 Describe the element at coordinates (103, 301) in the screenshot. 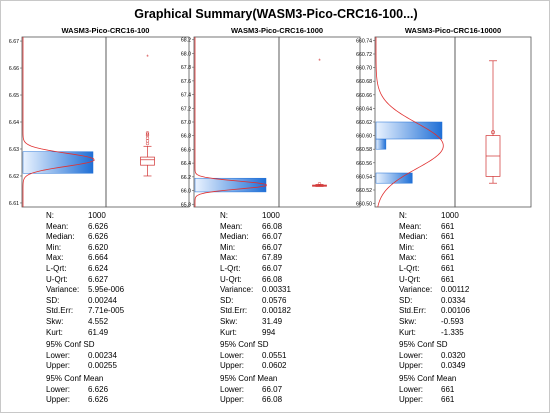

I see `stat-row: SD: 0.00244` at that location.